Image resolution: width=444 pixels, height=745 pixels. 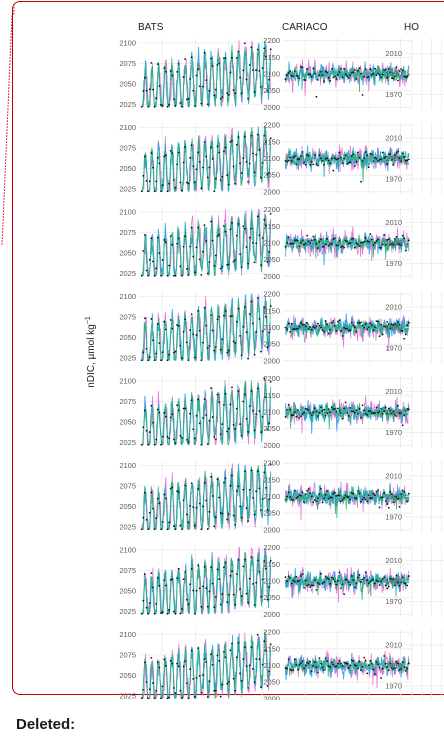 What do you see at coordinates (393, 348) in the screenshot?
I see `y-tick-label: 1970` at bounding box center [393, 348].